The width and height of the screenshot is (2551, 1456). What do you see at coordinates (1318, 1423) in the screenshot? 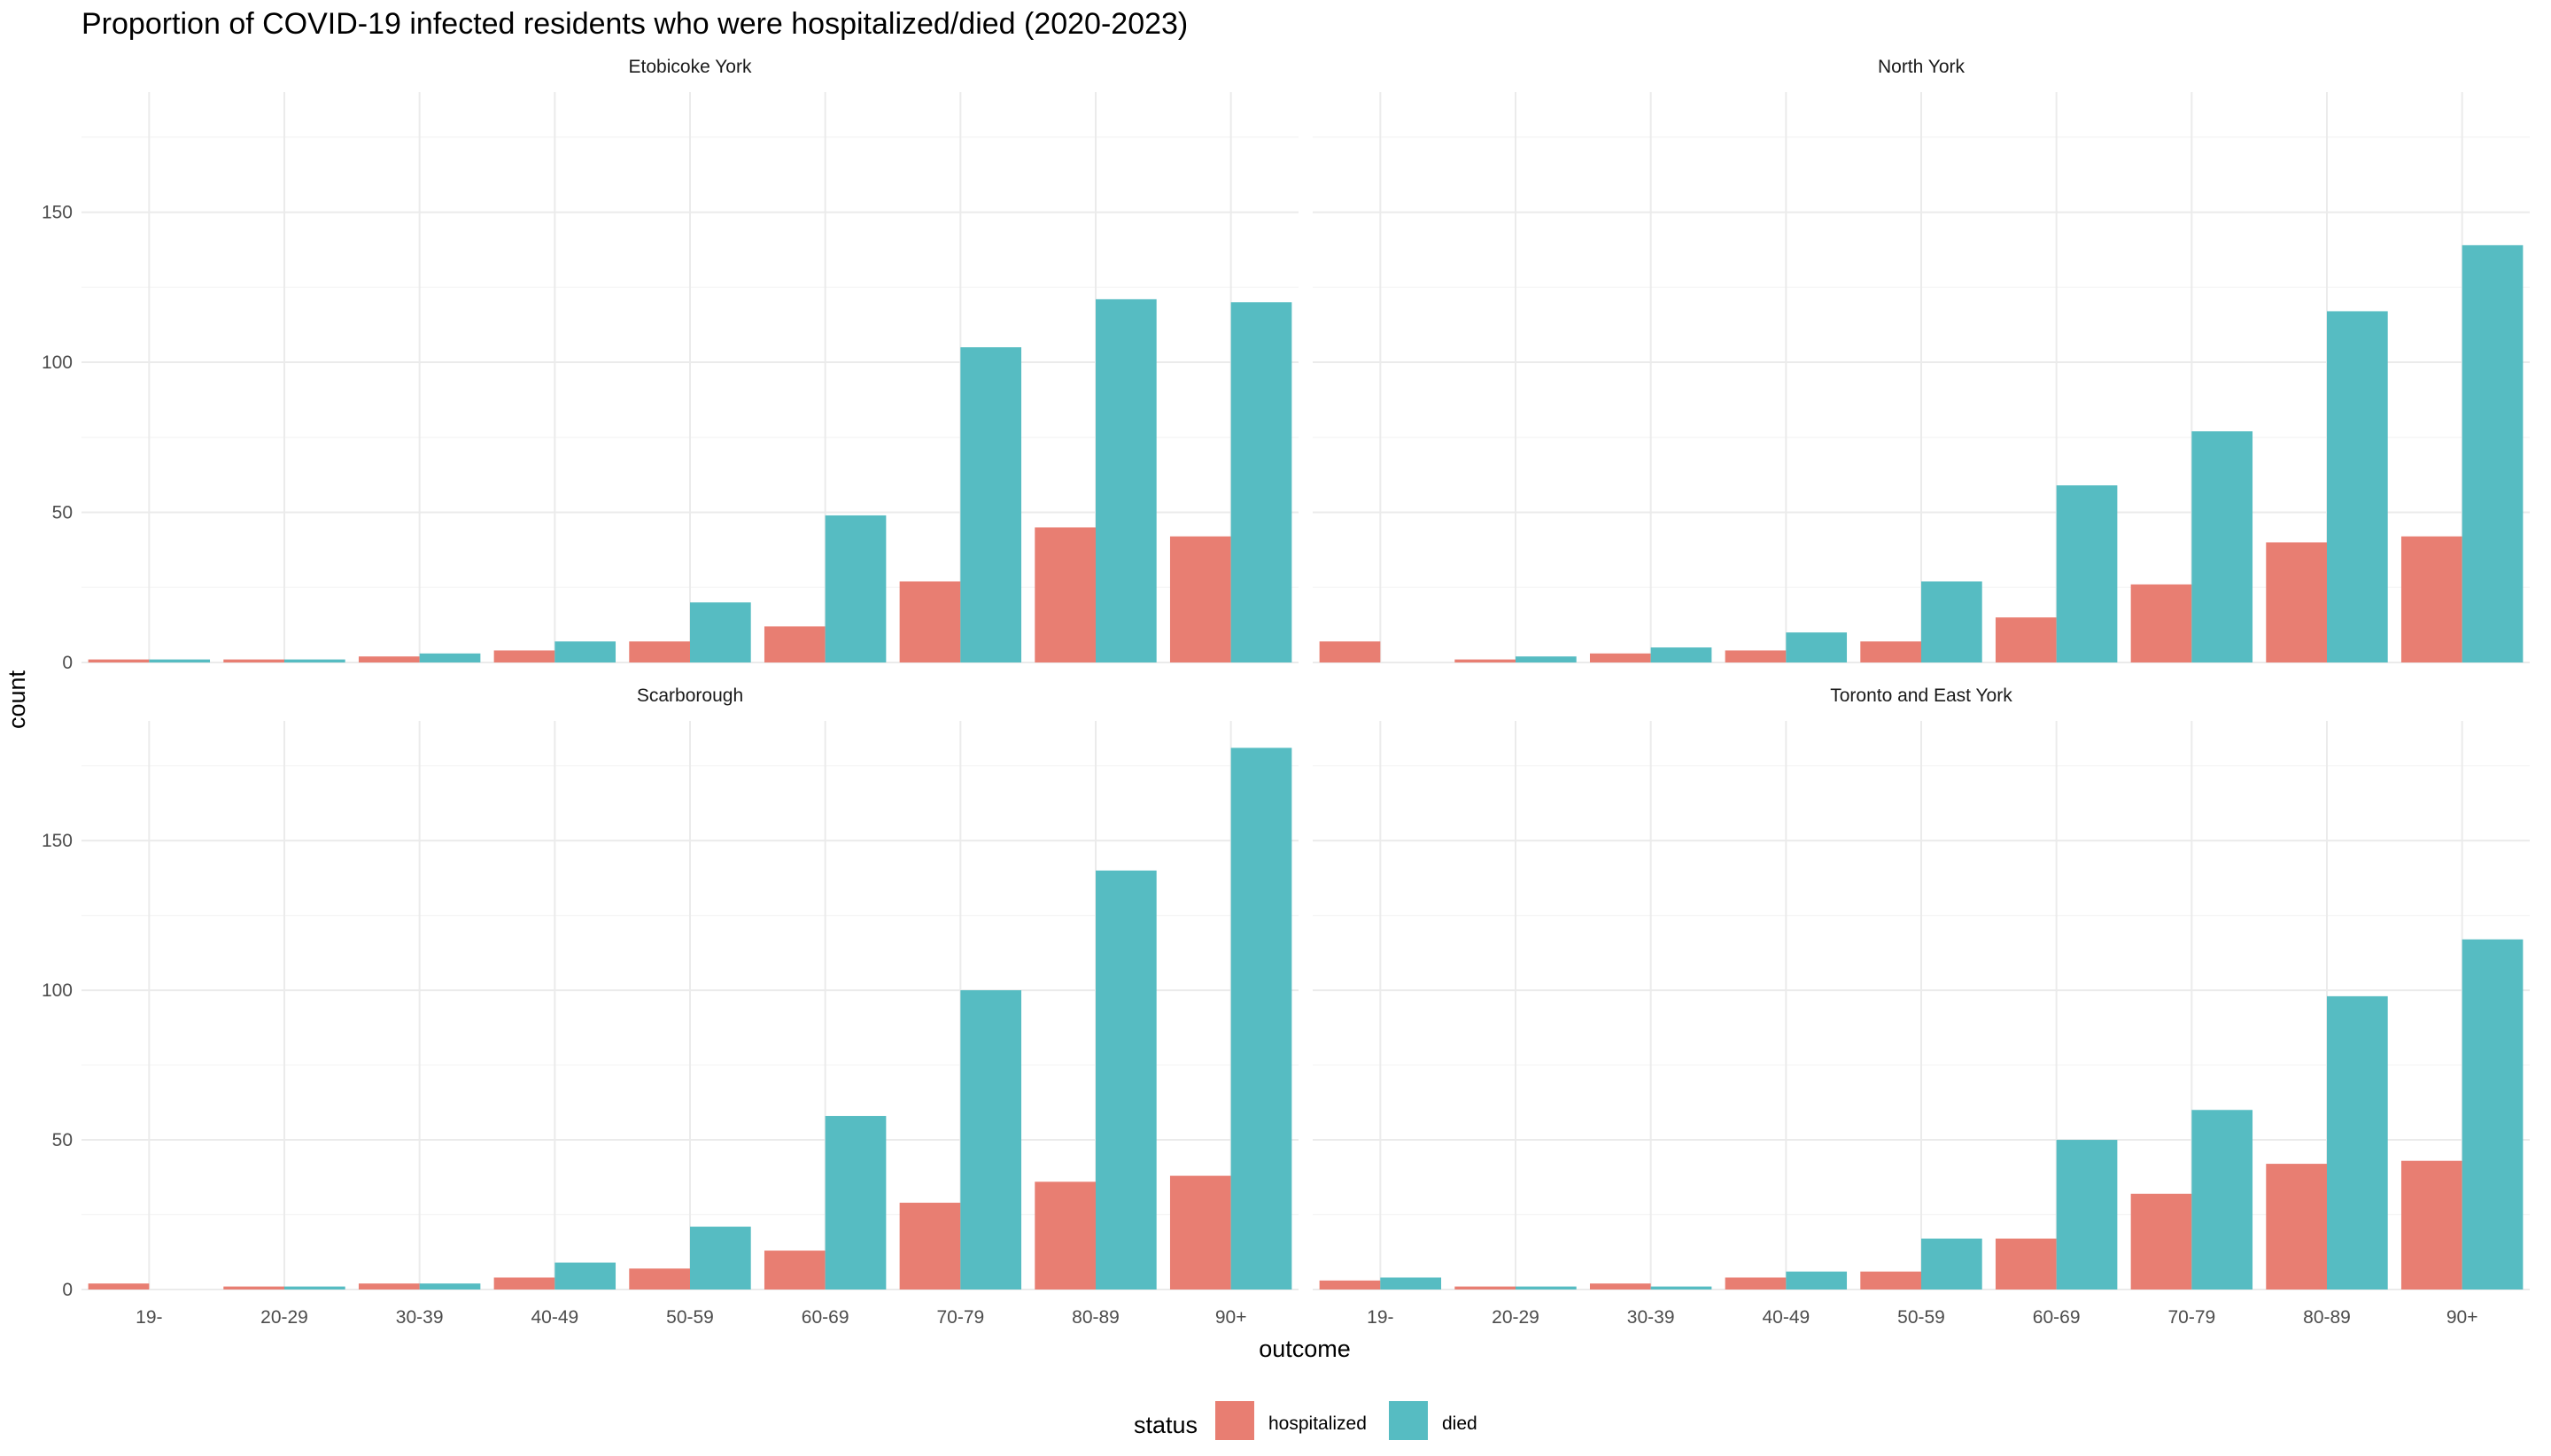
I see `legend-label: hospitalized` at bounding box center [1318, 1423].